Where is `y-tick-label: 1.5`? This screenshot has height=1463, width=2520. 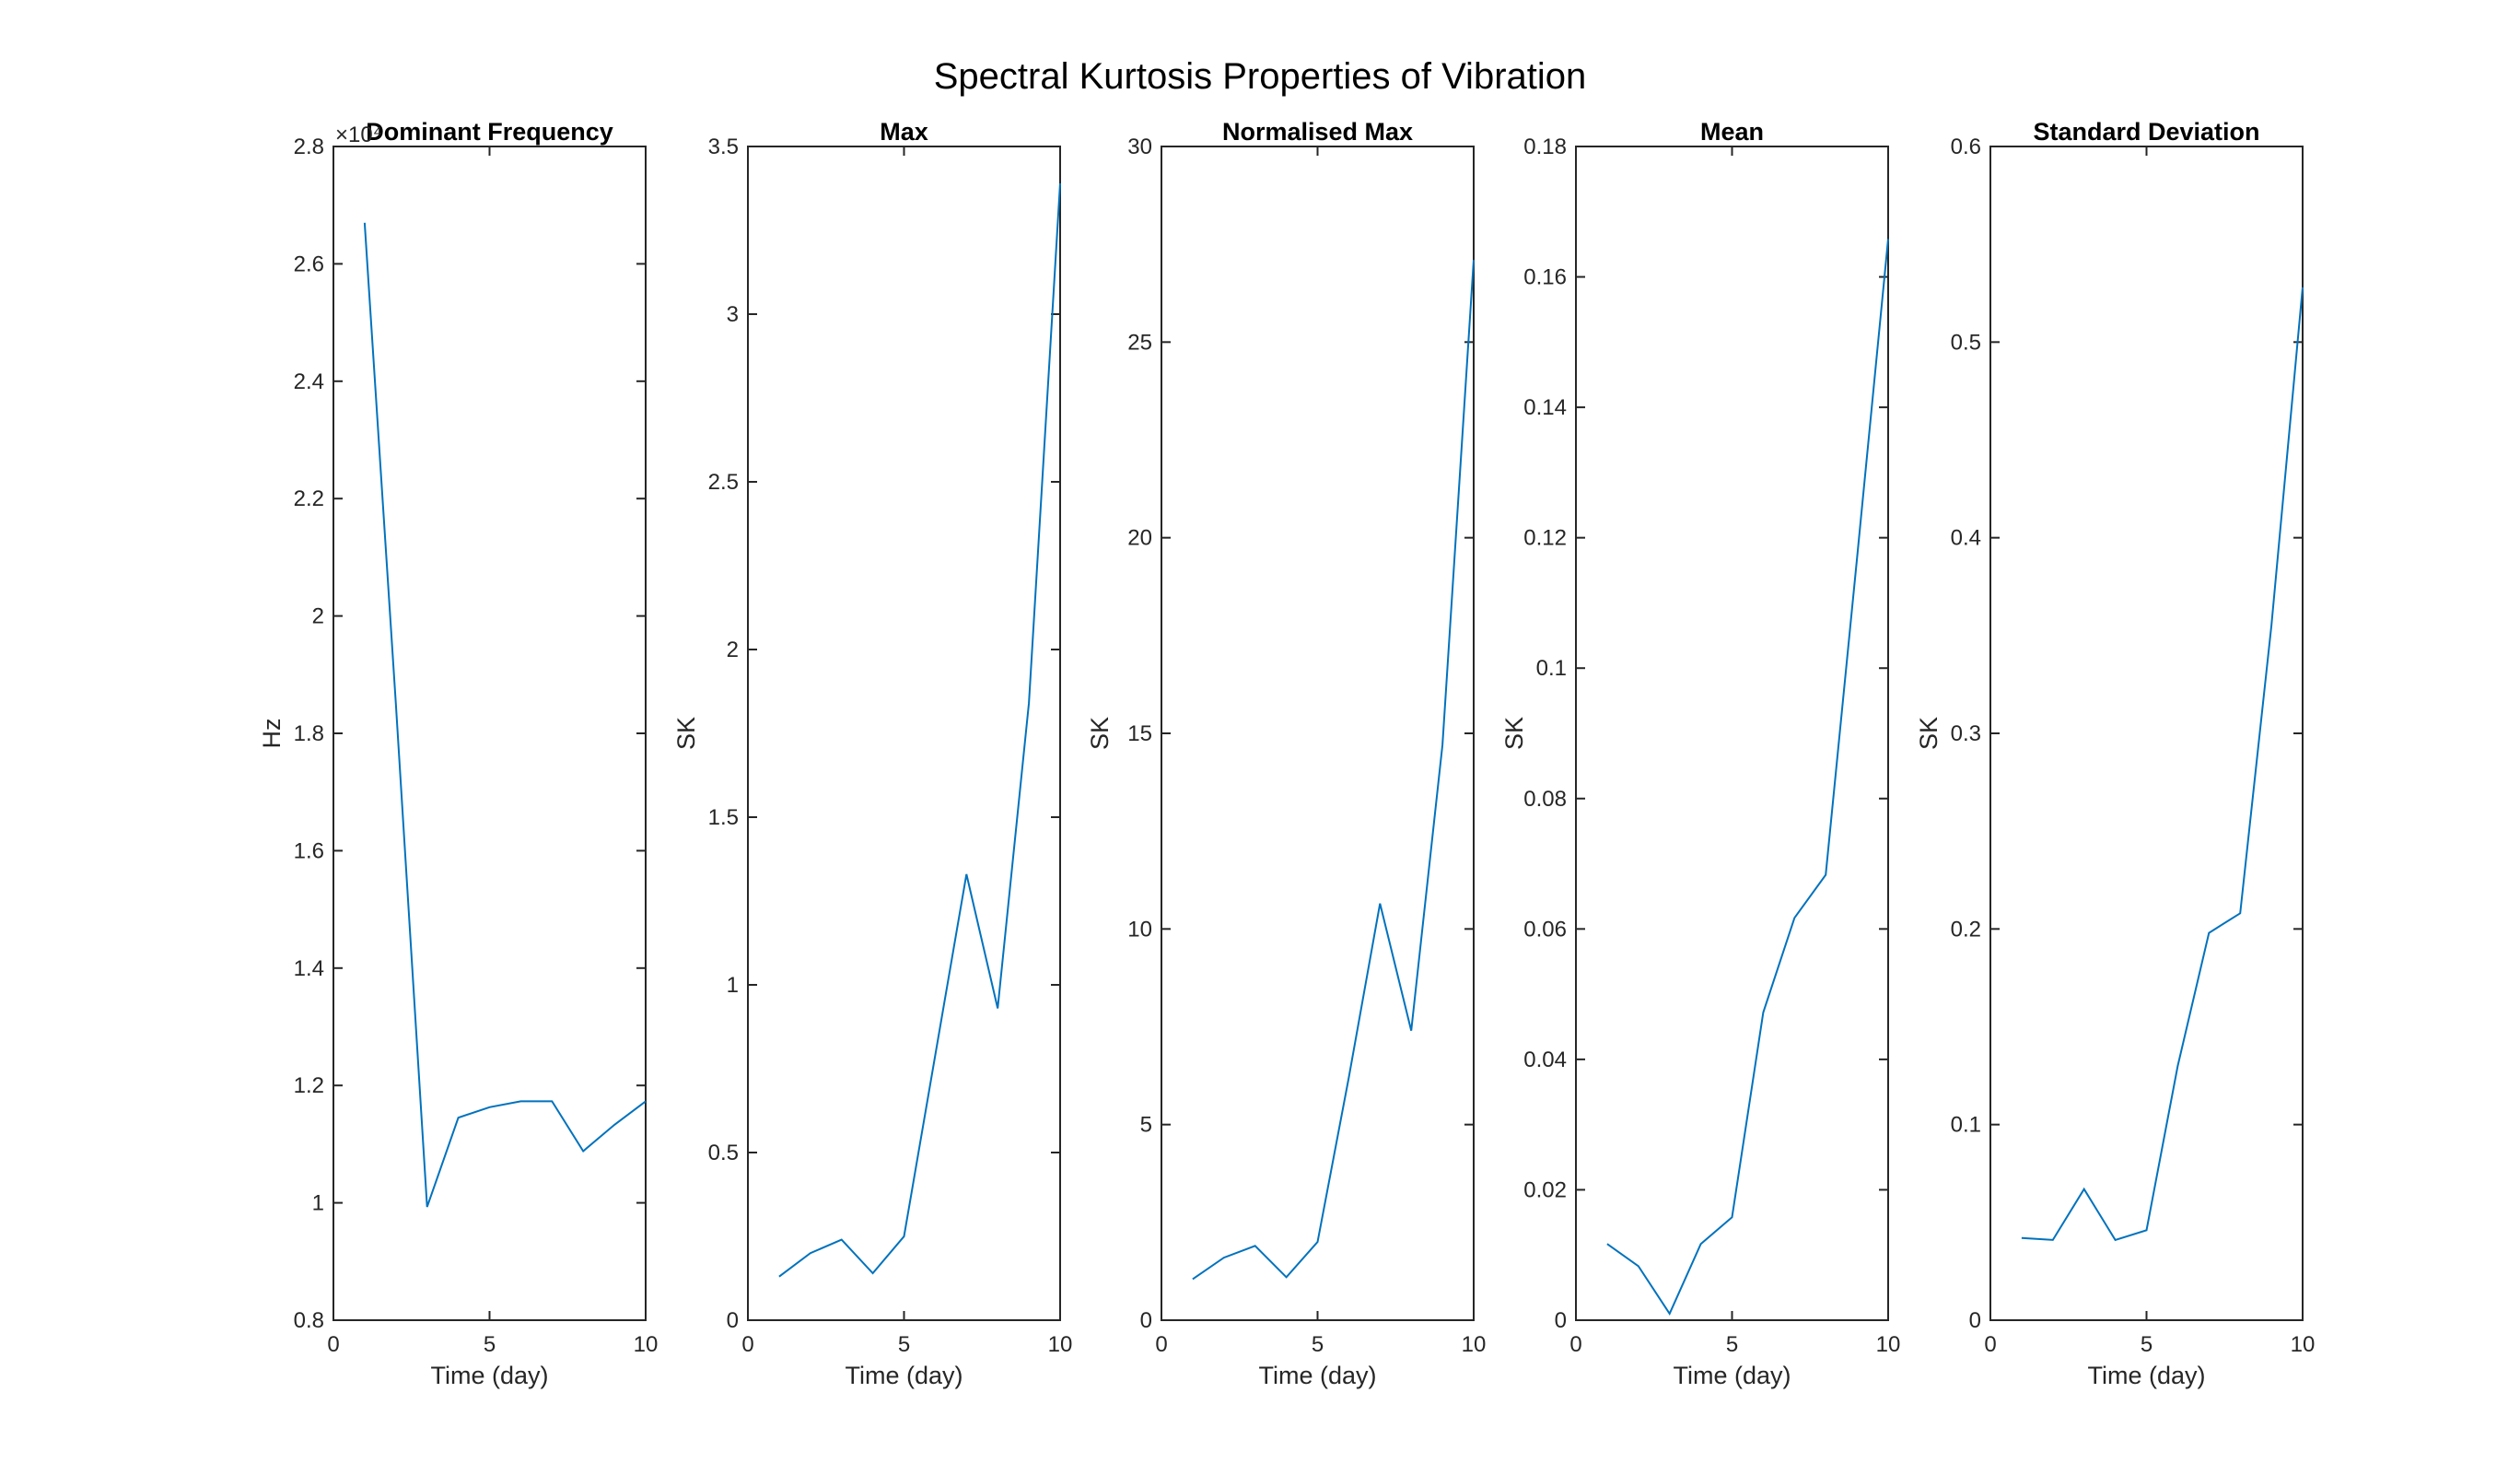
y-tick-label: 1.5 is located at coordinates (723, 817).